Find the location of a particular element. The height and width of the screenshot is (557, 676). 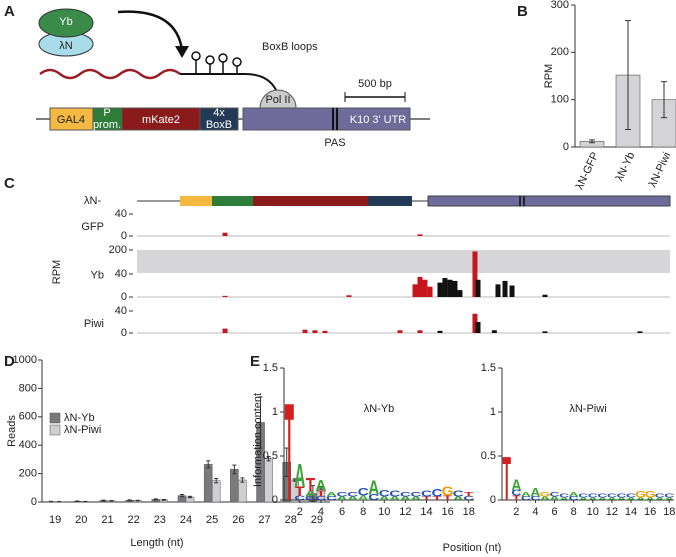

gal4-label: GAL4 is located at coordinates (71, 120).